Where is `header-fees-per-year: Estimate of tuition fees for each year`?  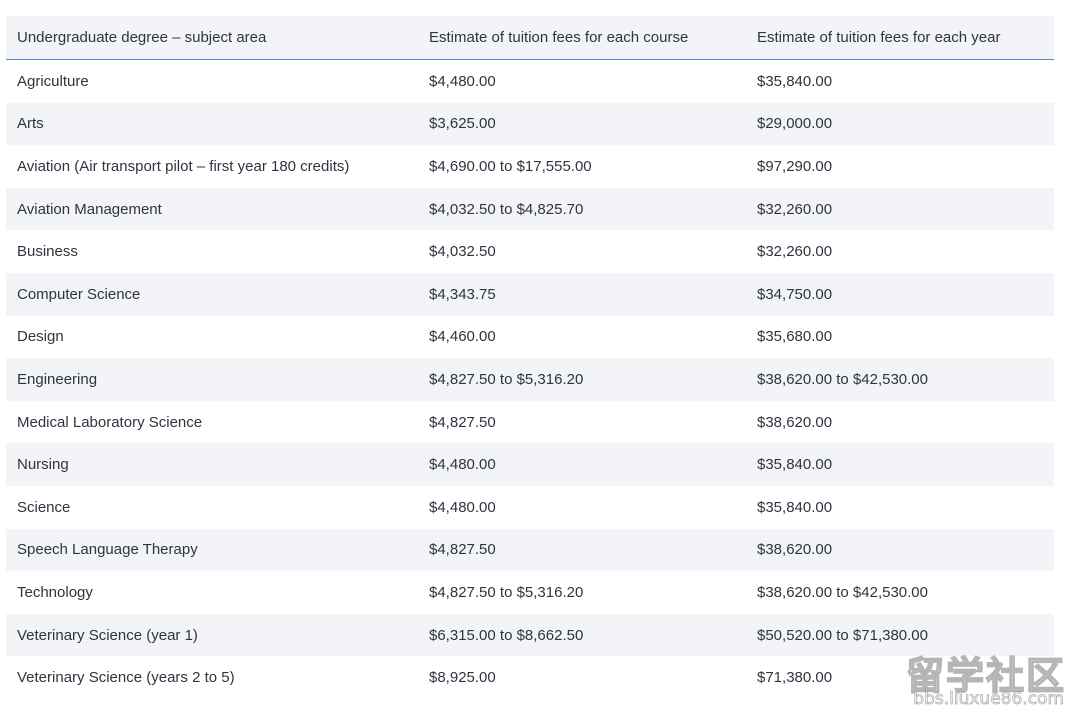
header-fees-per-year: Estimate of tuition fees for each year is located at coordinates (900, 38).